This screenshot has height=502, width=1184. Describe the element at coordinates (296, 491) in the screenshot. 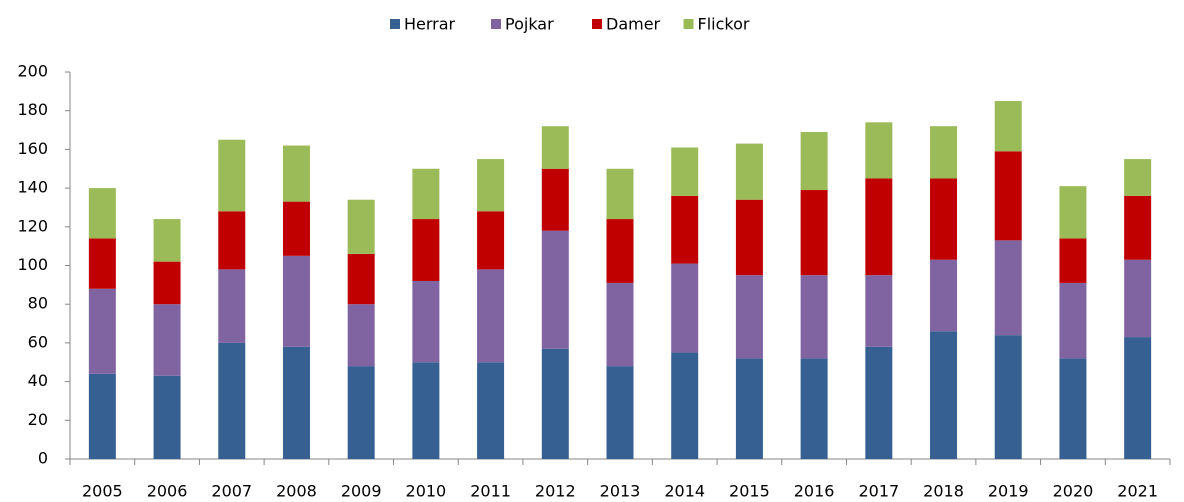

I see `x-tick-label: 2008` at that location.